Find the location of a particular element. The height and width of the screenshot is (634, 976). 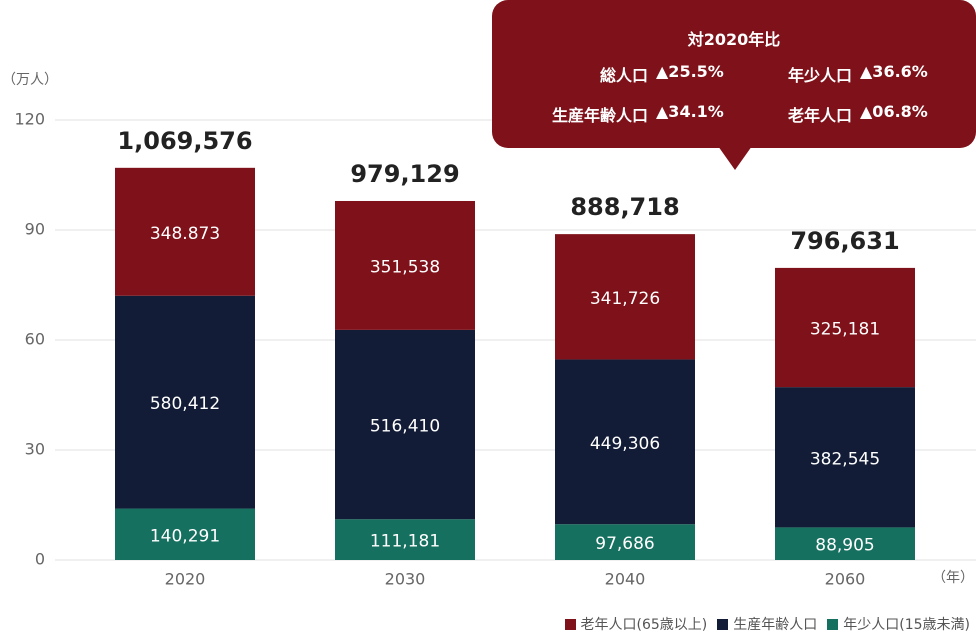

data-label: 580,412 is located at coordinates (185, 404).